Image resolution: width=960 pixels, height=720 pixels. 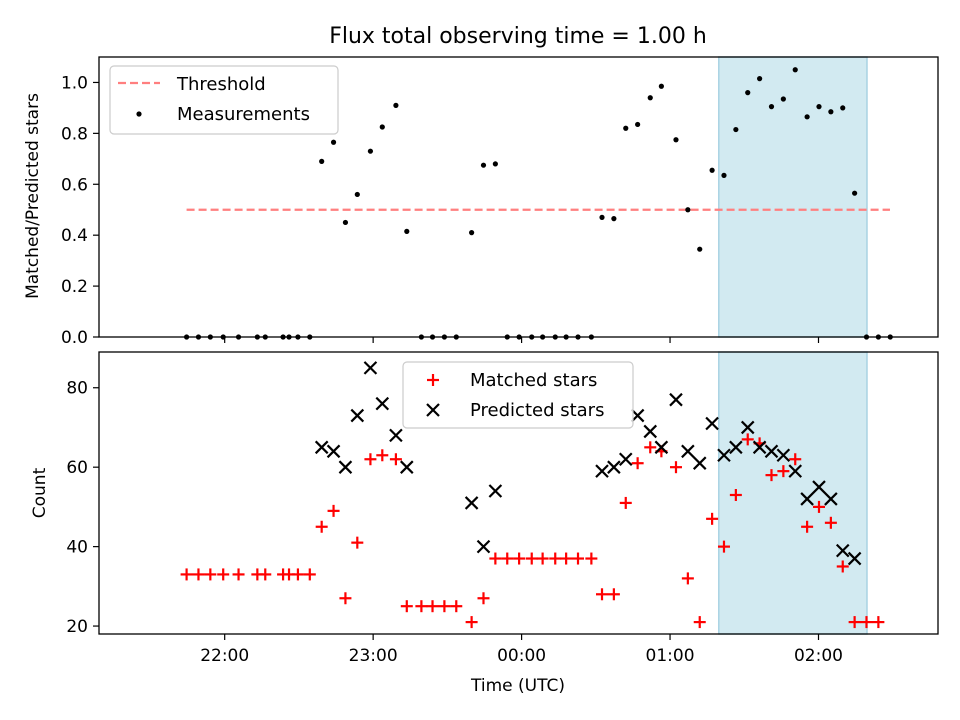 I want to click on x-tick-label: 01:00, so click(x=670, y=656).